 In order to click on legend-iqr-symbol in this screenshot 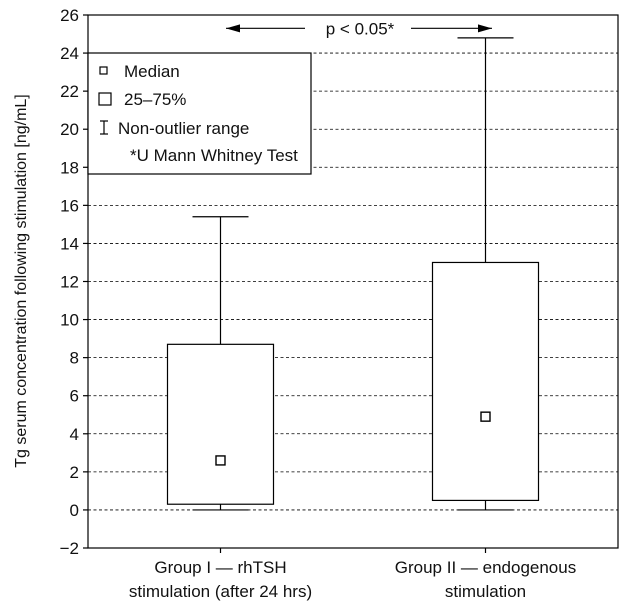, I will do `click(105, 99)`.